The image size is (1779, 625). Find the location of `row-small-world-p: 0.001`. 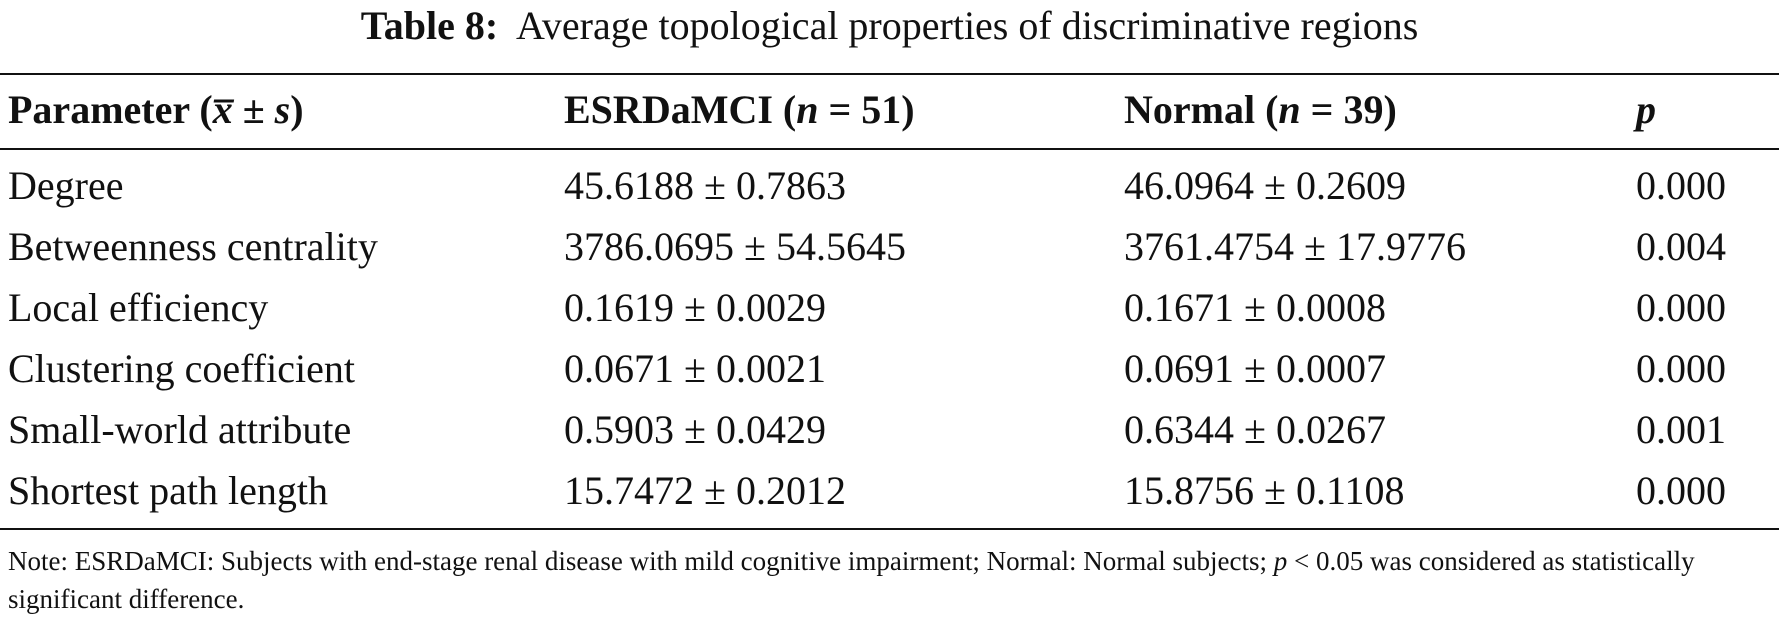

row-small-world-p: 0.001 is located at coordinates (1681, 429).